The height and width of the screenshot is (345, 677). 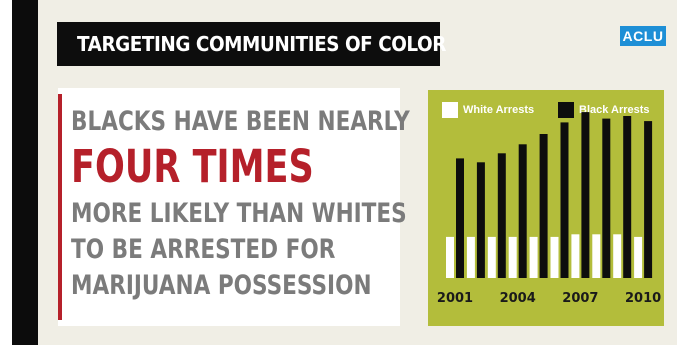 What do you see at coordinates (614, 110) in the screenshot?
I see `legend-label-black: Black Arrests` at bounding box center [614, 110].